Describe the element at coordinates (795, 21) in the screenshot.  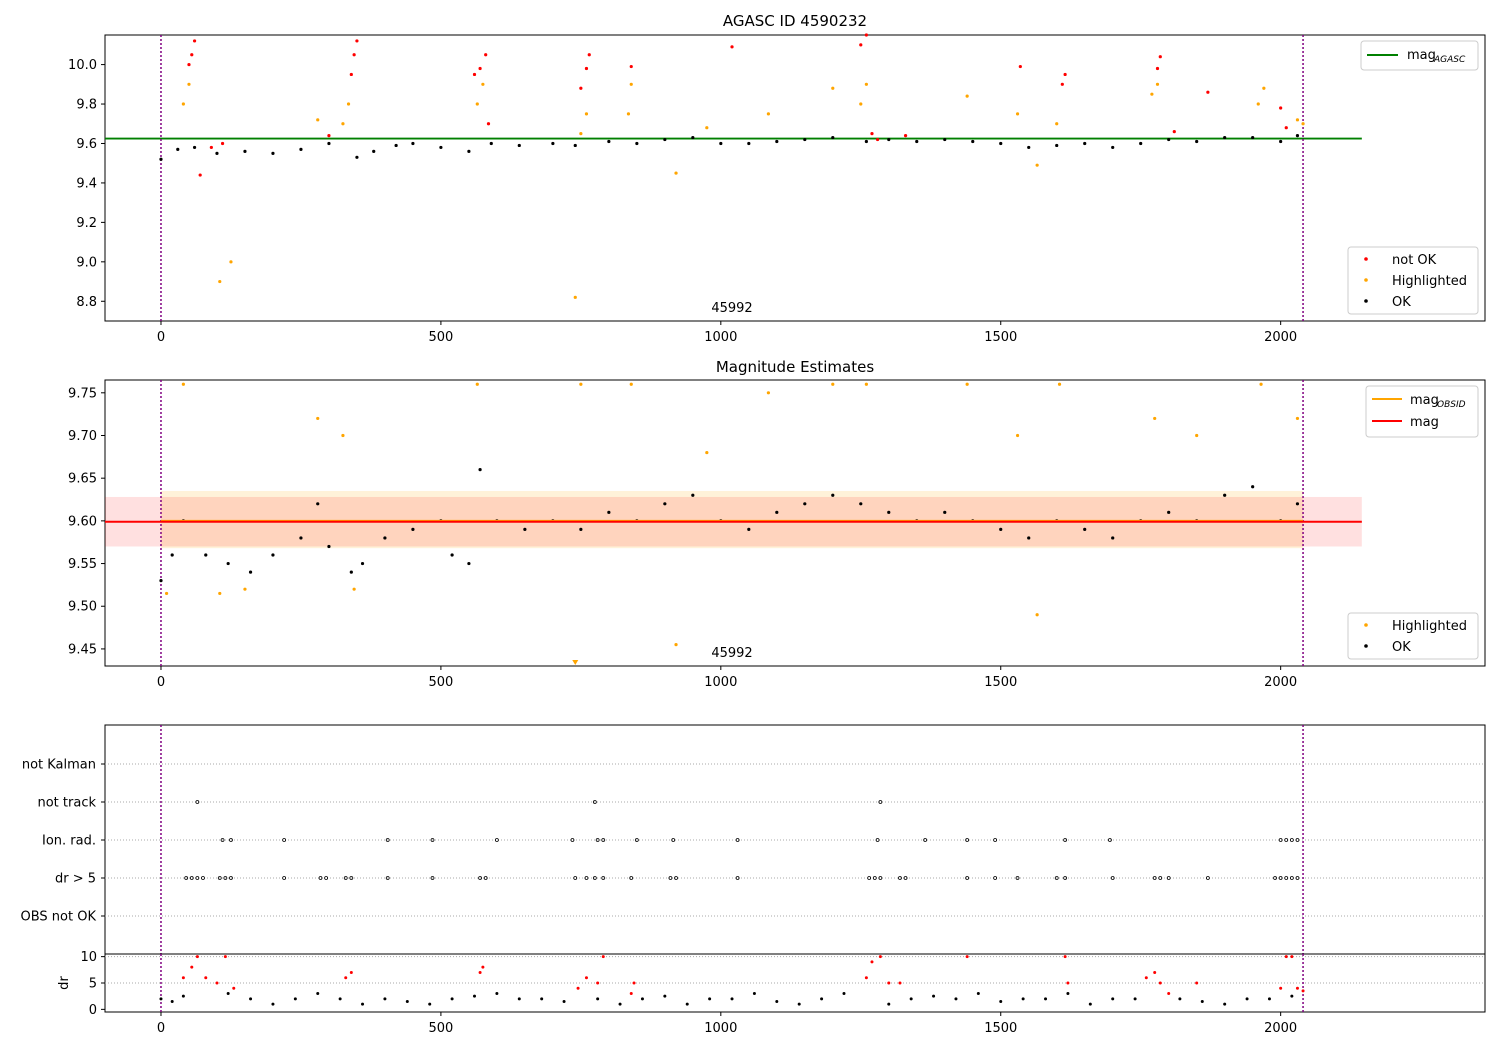
I see `agasc-panel-title: AGASC ID 4590232` at that location.